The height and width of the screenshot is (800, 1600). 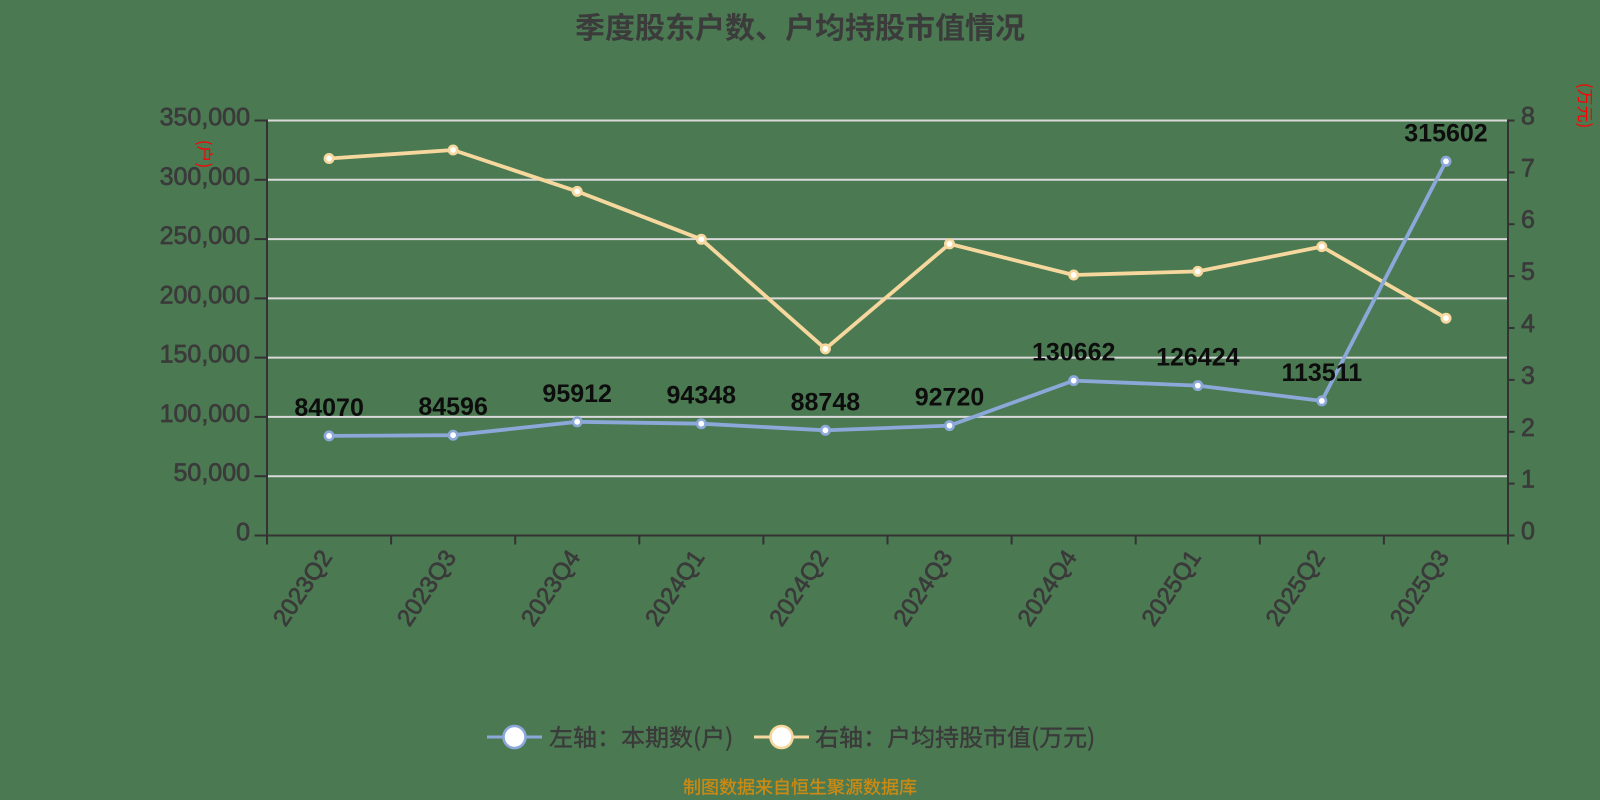 I want to click on svg-text: 92720, so click(x=950, y=398).